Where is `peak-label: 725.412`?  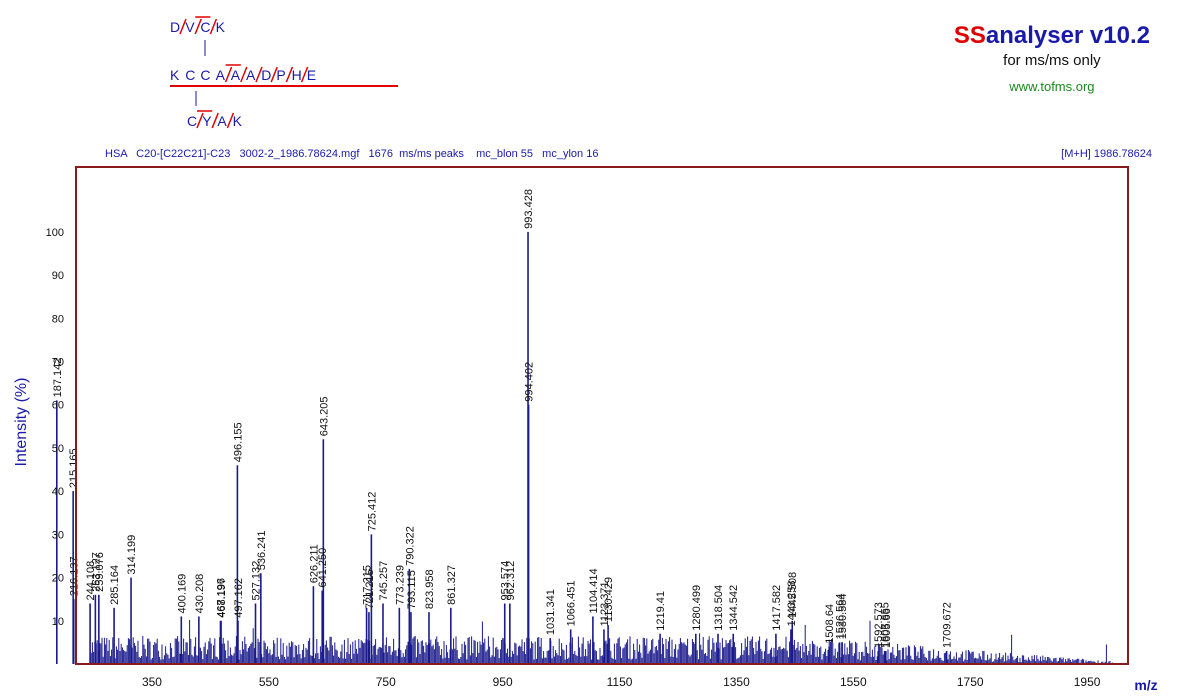 peak-label: 725.412 is located at coordinates (372, 512).